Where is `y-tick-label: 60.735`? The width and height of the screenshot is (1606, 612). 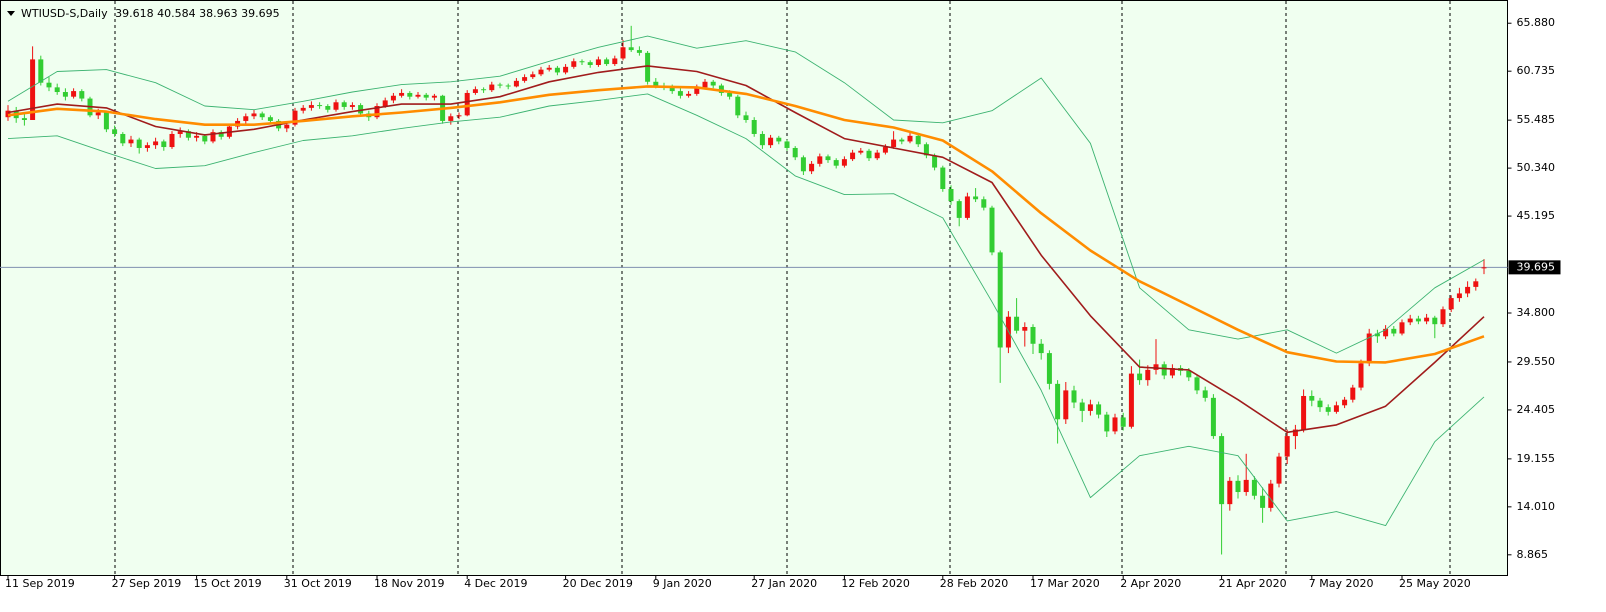 y-tick-label: 60.735 is located at coordinates (1536, 70).